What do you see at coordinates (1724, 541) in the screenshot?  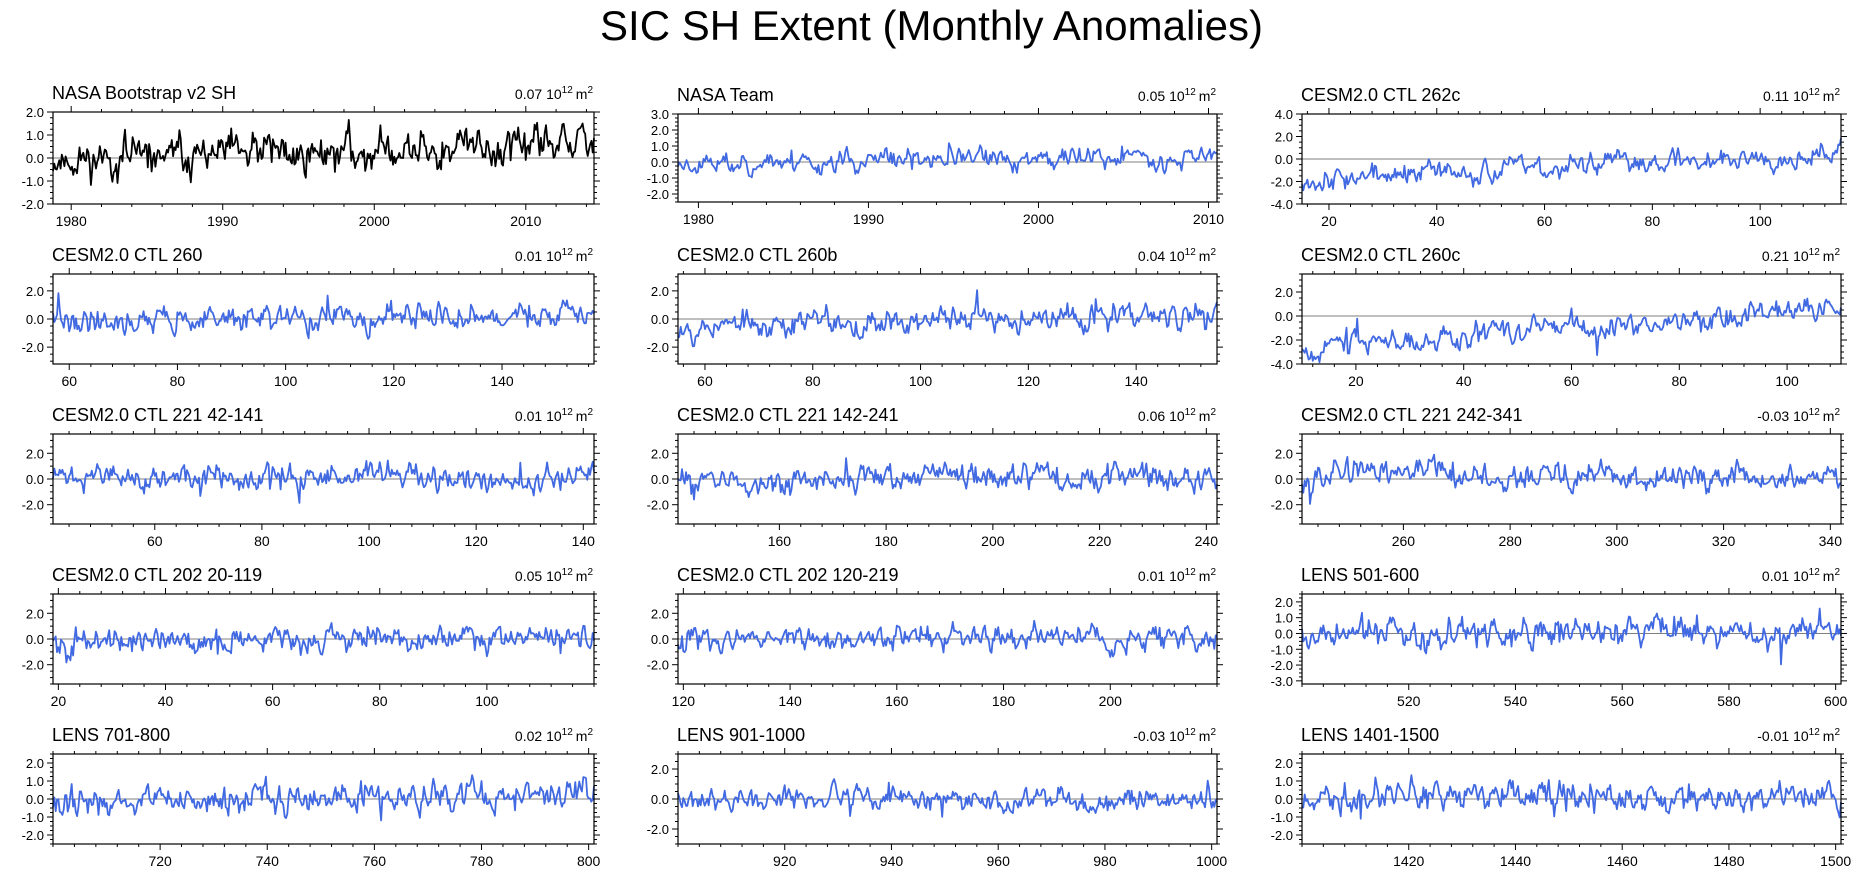 I see `x-tick-label: 320` at bounding box center [1724, 541].